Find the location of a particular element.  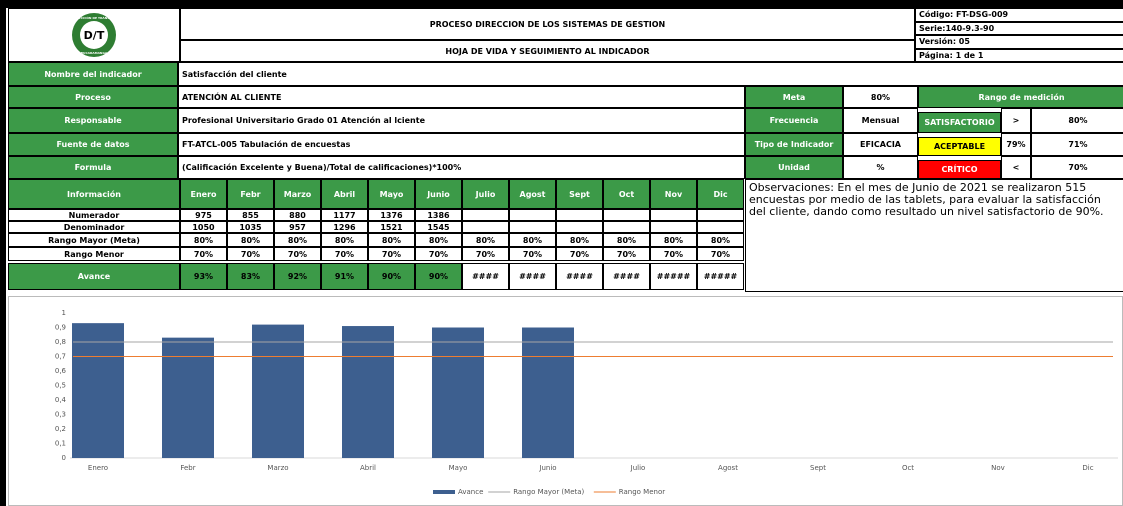

code-line: Serie:140-9.3-90 is located at coordinates (1019, 28).